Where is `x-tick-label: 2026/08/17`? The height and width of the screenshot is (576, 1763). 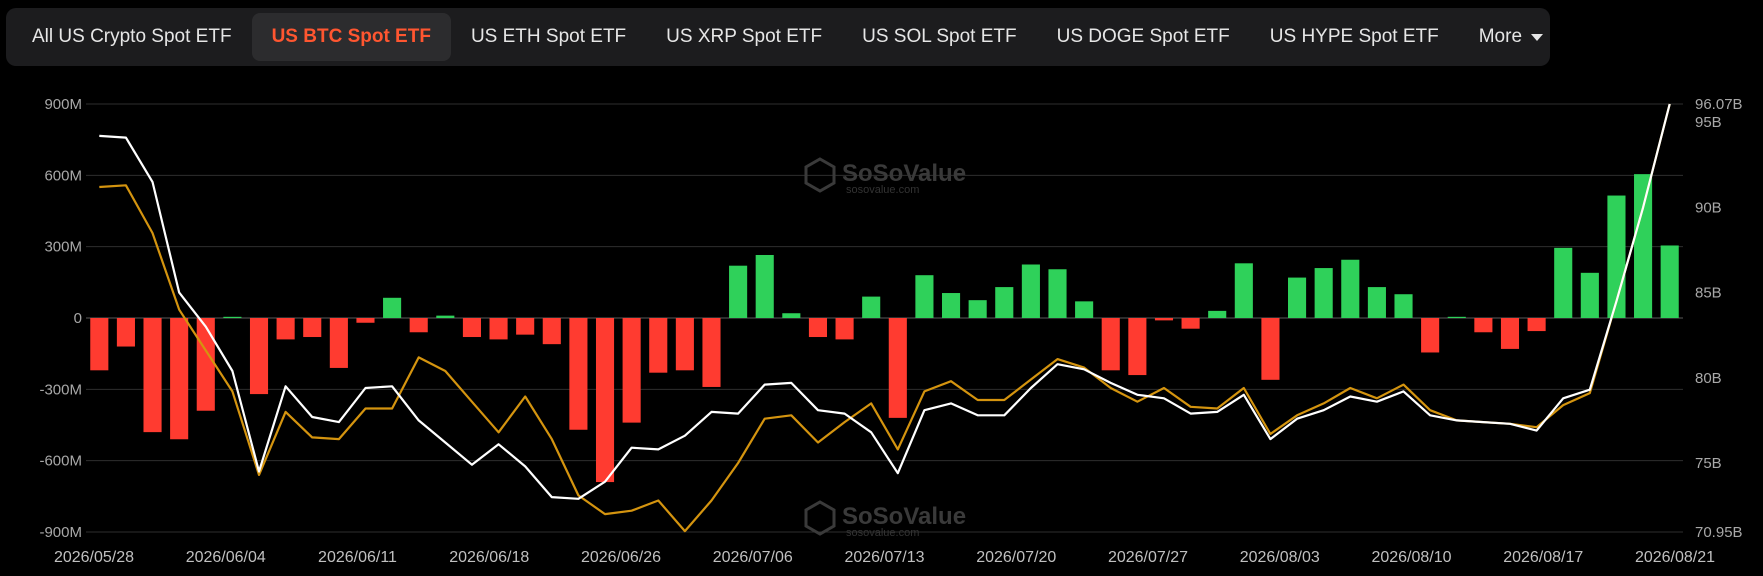 x-tick-label: 2026/08/17 is located at coordinates (1543, 557).